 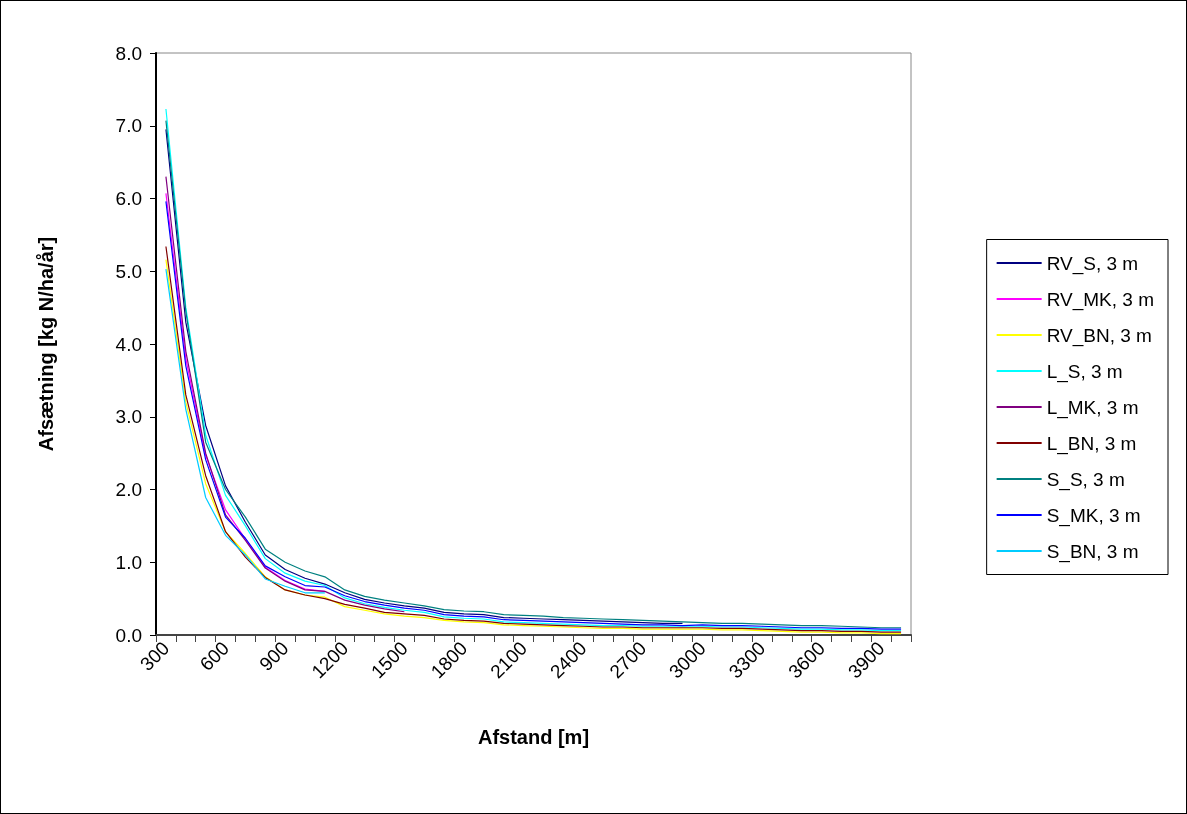 What do you see at coordinates (46, 344) in the screenshot?
I see `y-axis-title: Afsætning [kg N/ha/år]` at bounding box center [46, 344].